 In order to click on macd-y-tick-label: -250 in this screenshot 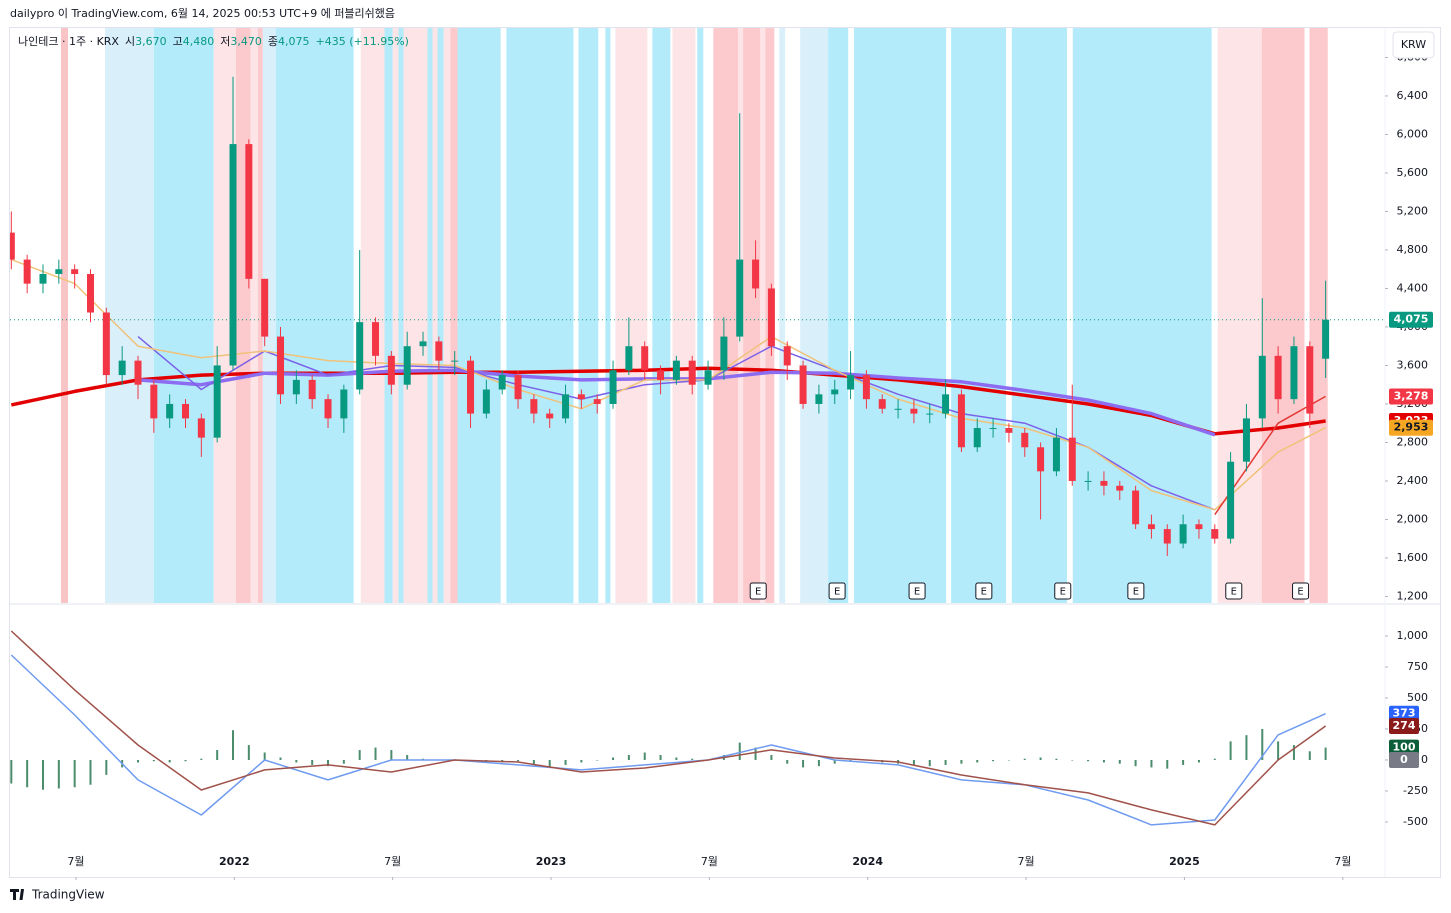, I will do `click(1415, 790)`.